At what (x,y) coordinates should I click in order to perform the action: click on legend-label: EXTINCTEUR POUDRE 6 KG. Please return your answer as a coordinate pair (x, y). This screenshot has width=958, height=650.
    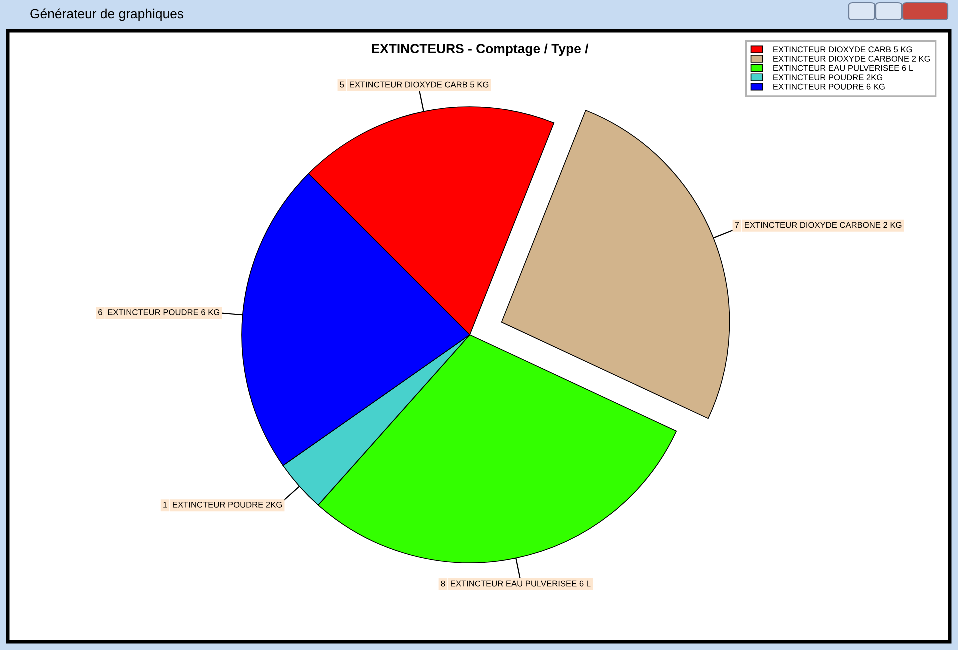
    Looking at the image, I should click on (829, 87).